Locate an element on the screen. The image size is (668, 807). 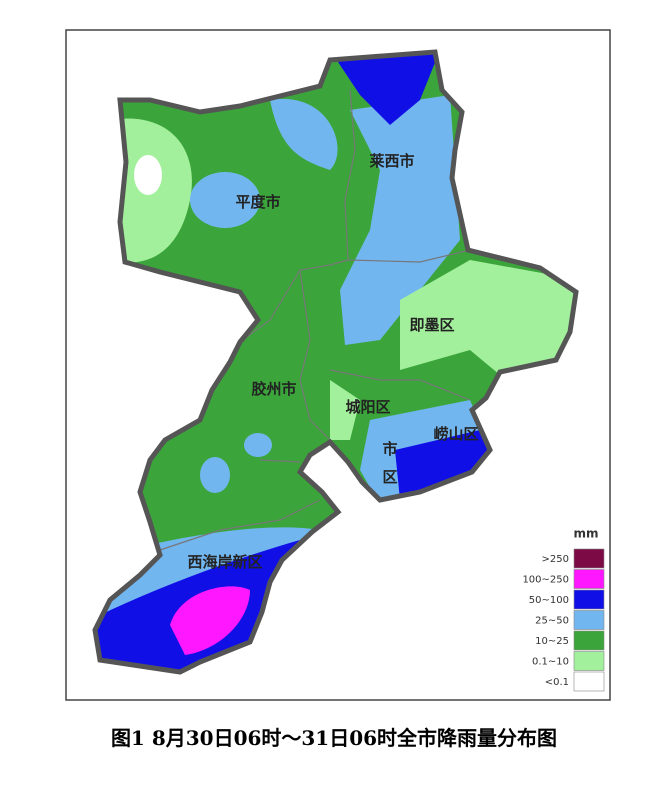
region-label: 城阳区 is located at coordinates (367, 407).